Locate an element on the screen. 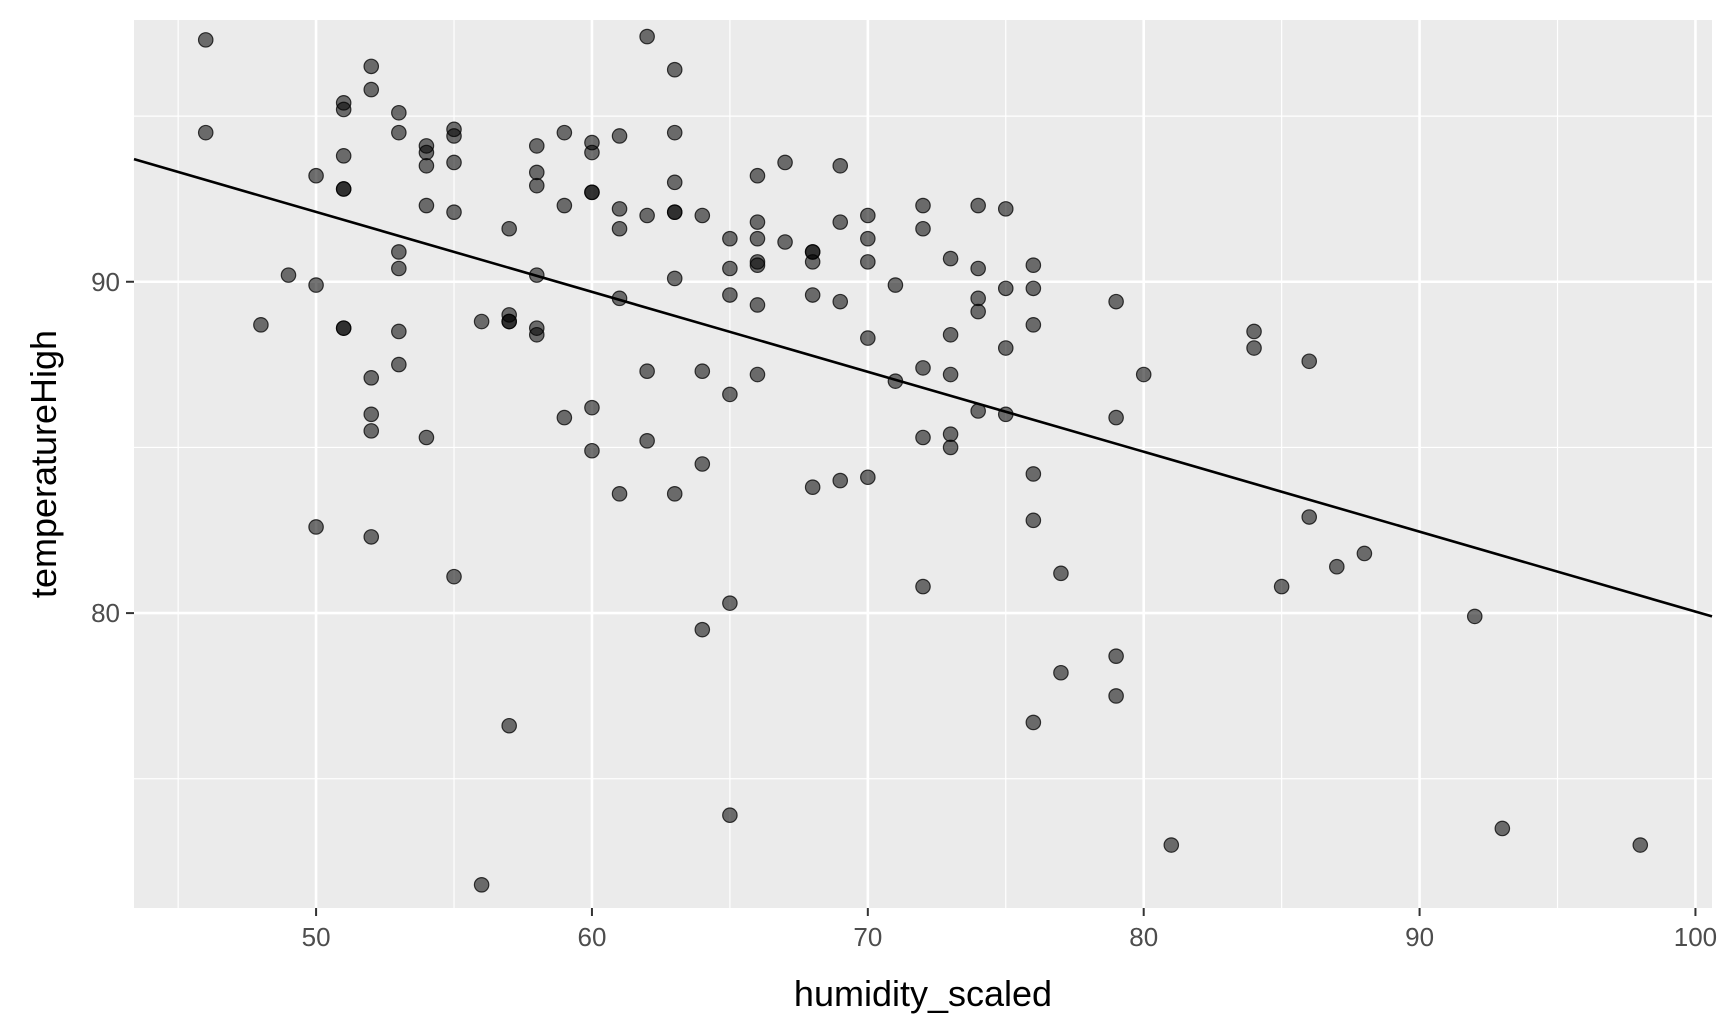 Image resolution: width=1728 pixels, height=1036 pixels. y-axis-tick-labels: 80 90 is located at coordinates (105, 447).